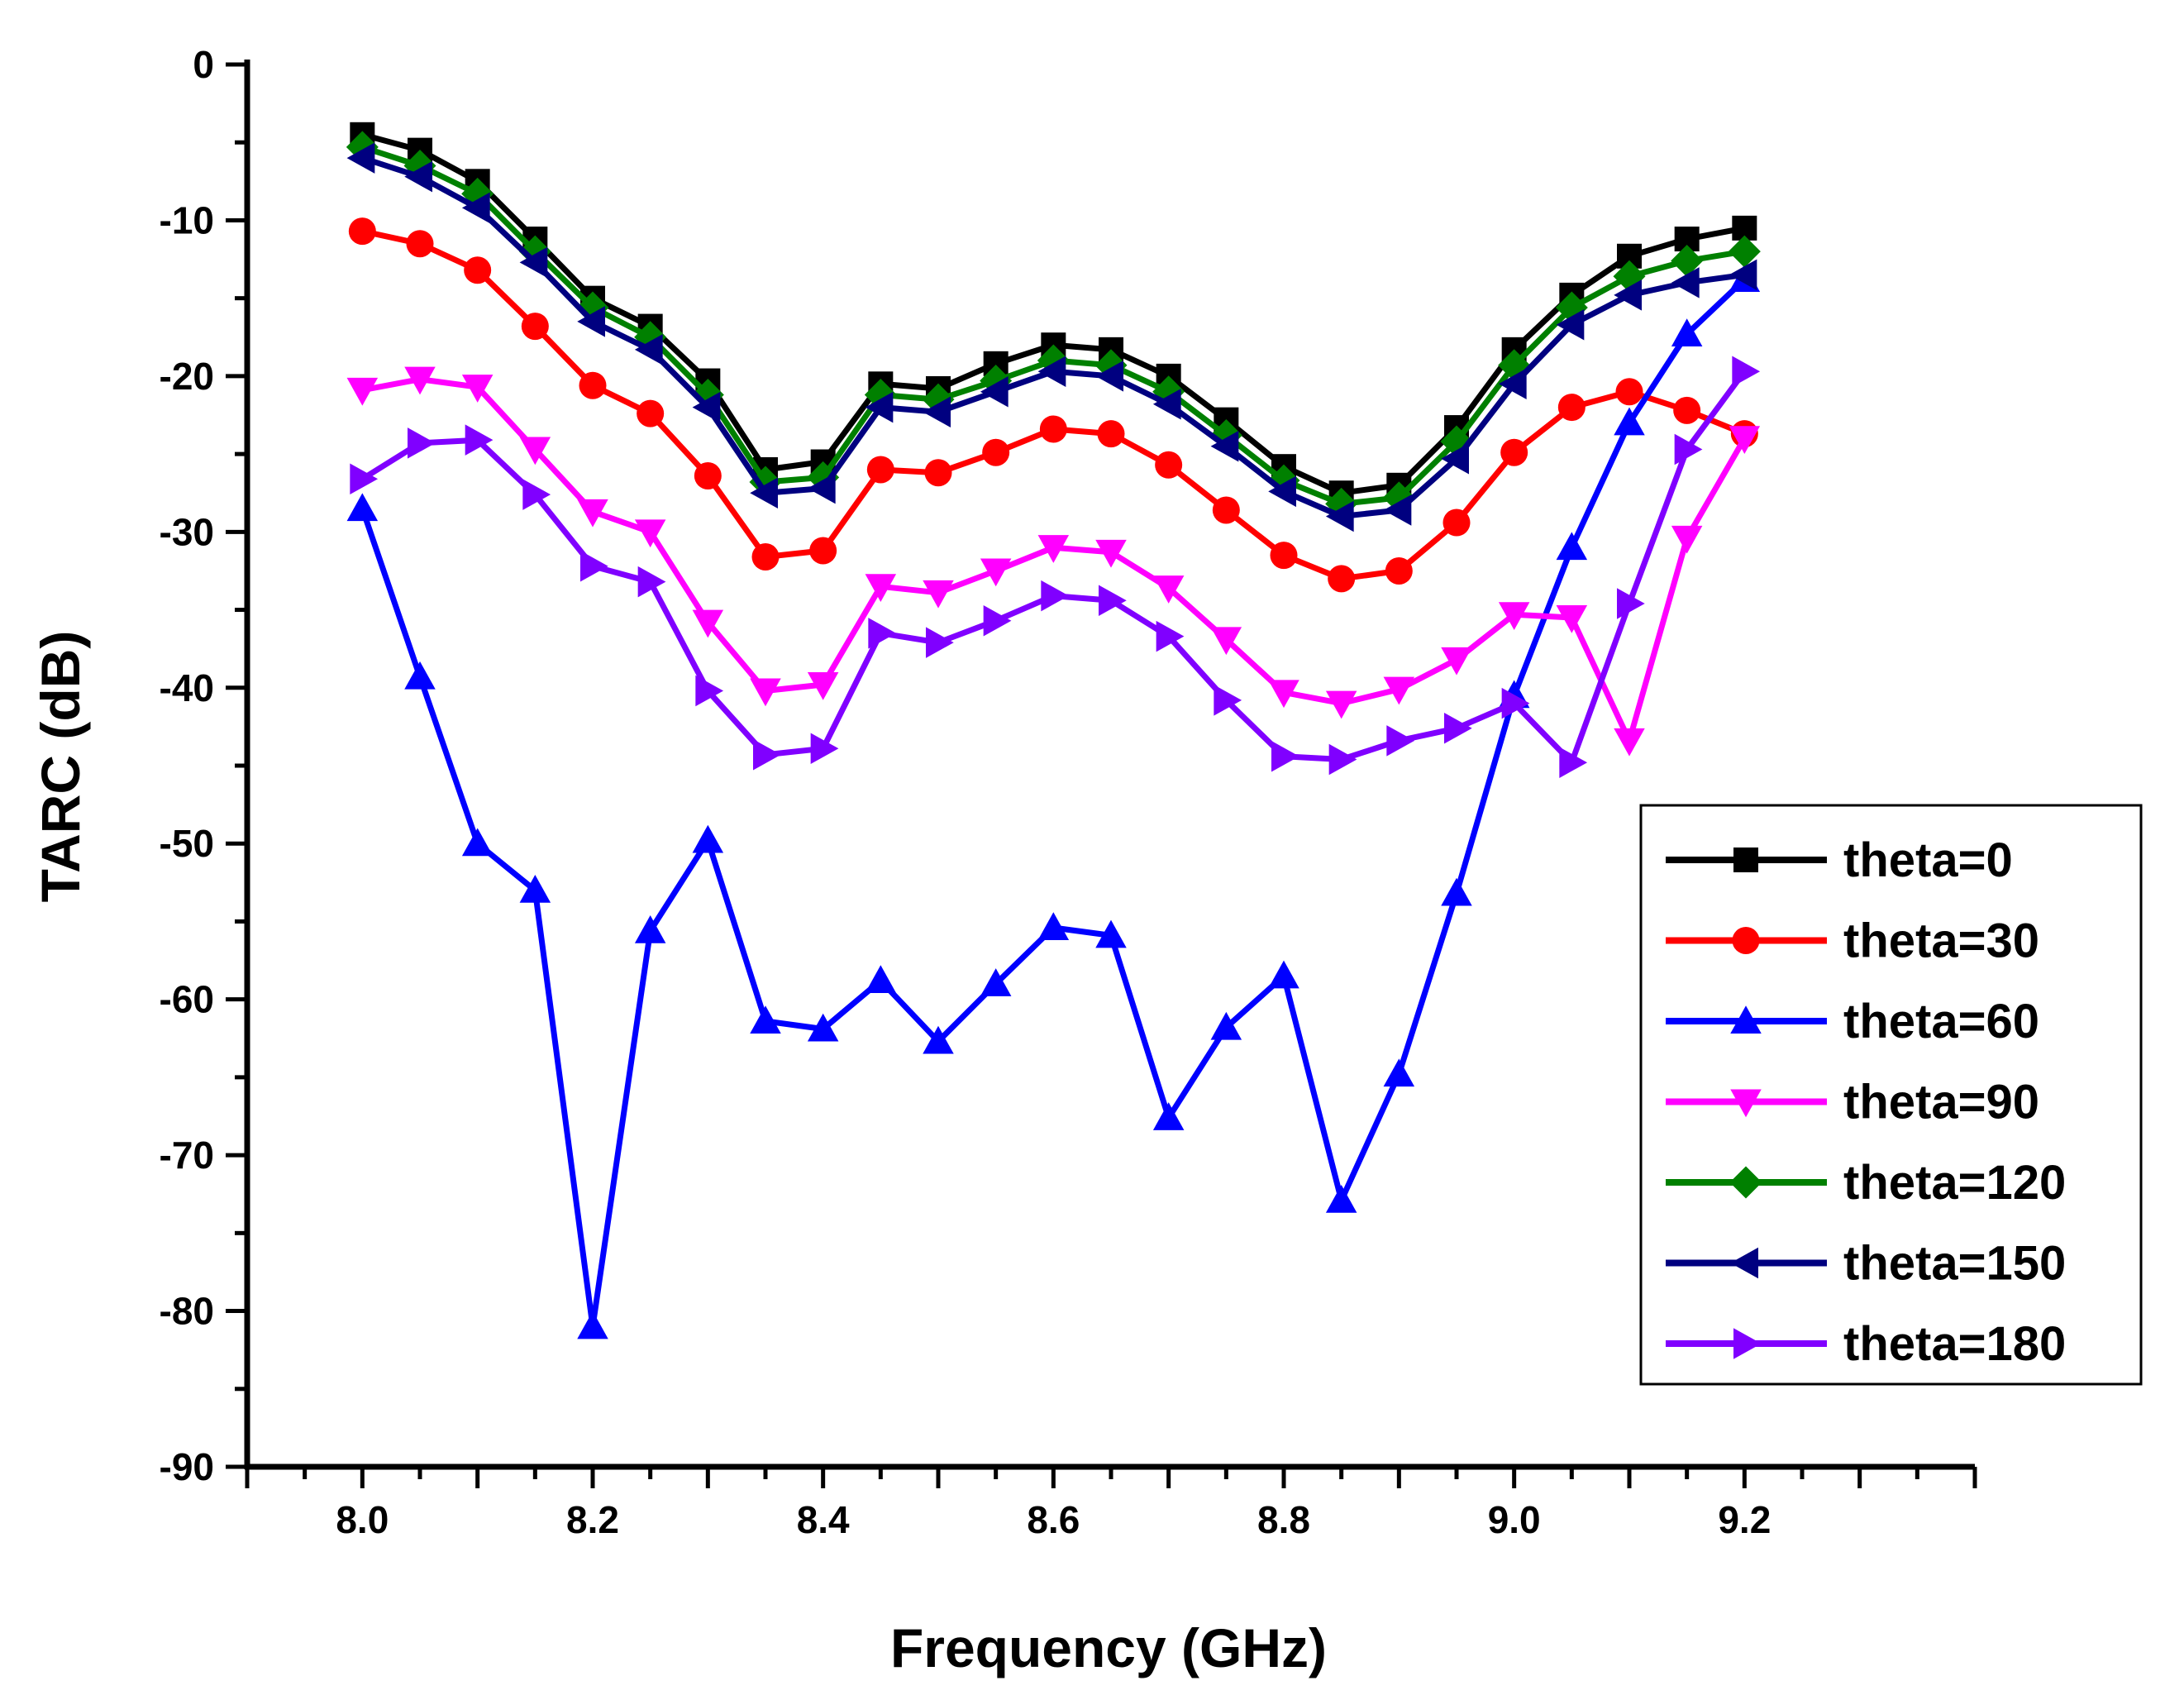 This screenshot has width=2184, height=1695. I want to click on legend-item: theta=150, so click(1866, 1264).